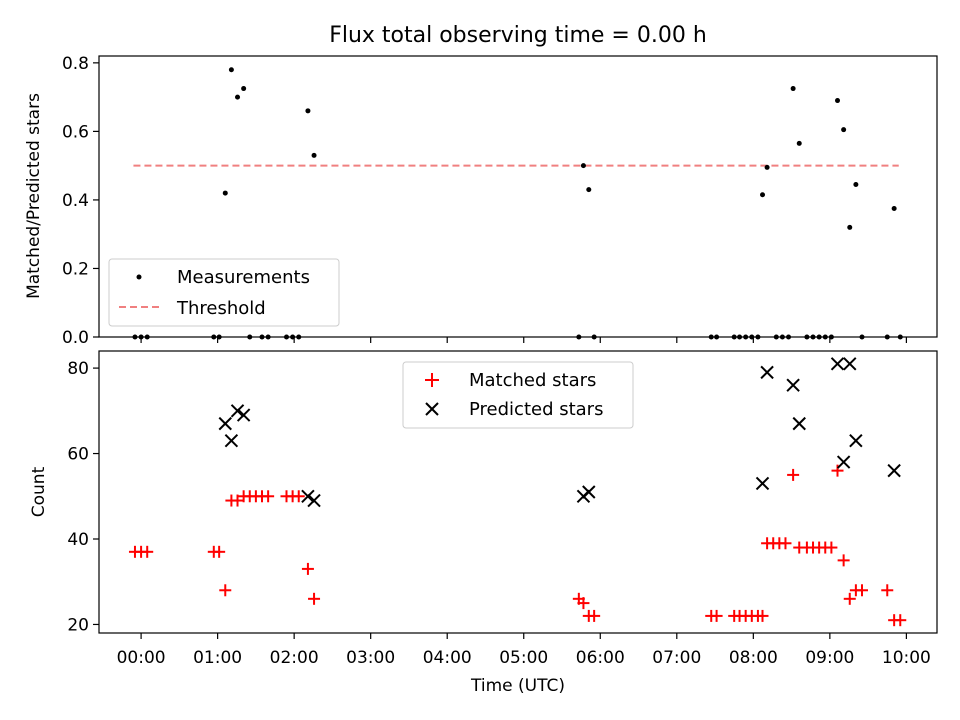 The height and width of the screenshot is (720, 960). What do you see at coordinates (39, 491) in the screenshot?
I see `count-y-label: Count` at bounding box center [39, 491].